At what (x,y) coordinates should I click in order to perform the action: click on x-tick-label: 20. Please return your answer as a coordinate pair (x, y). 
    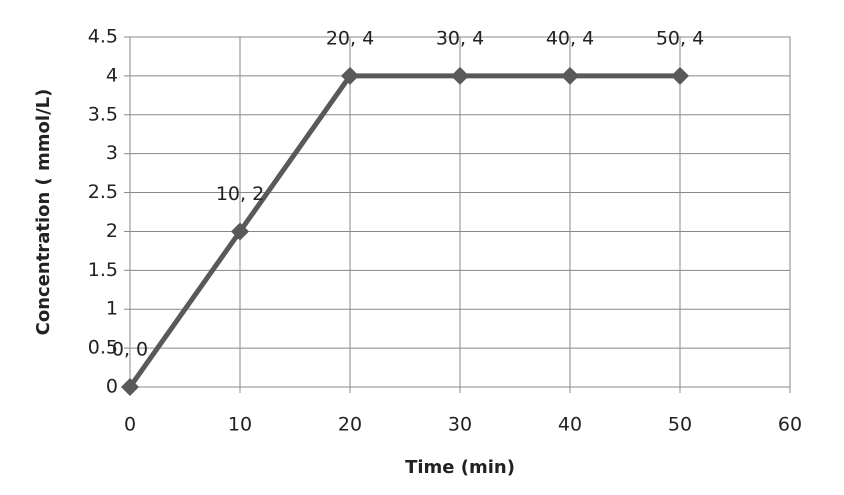
    Looking at the image, I should click on (350, 425).